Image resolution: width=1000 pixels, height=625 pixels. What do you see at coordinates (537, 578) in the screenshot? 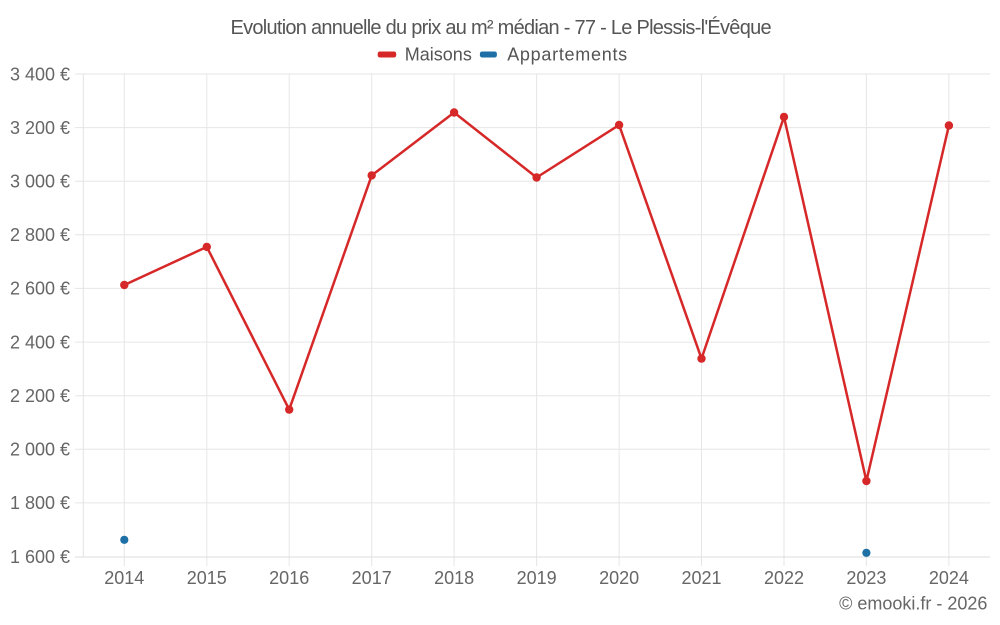
I see `svg-text: 2019` at bounding box center [537, 578].